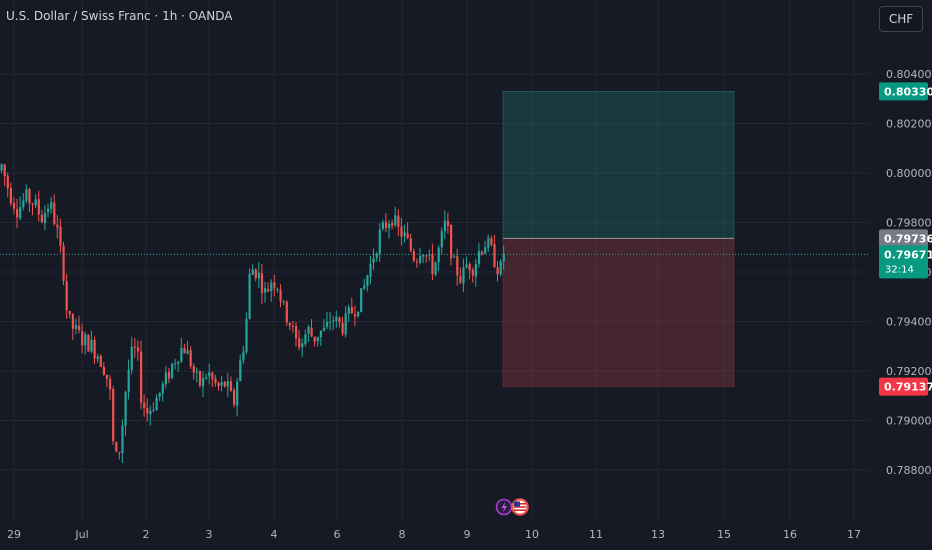 The width and height of the screenshot is (932, 550). What do you see at coordinates (790, 534) in the screenshot?
I see `time-tick-label: 16` at bounding box center [790, 534].